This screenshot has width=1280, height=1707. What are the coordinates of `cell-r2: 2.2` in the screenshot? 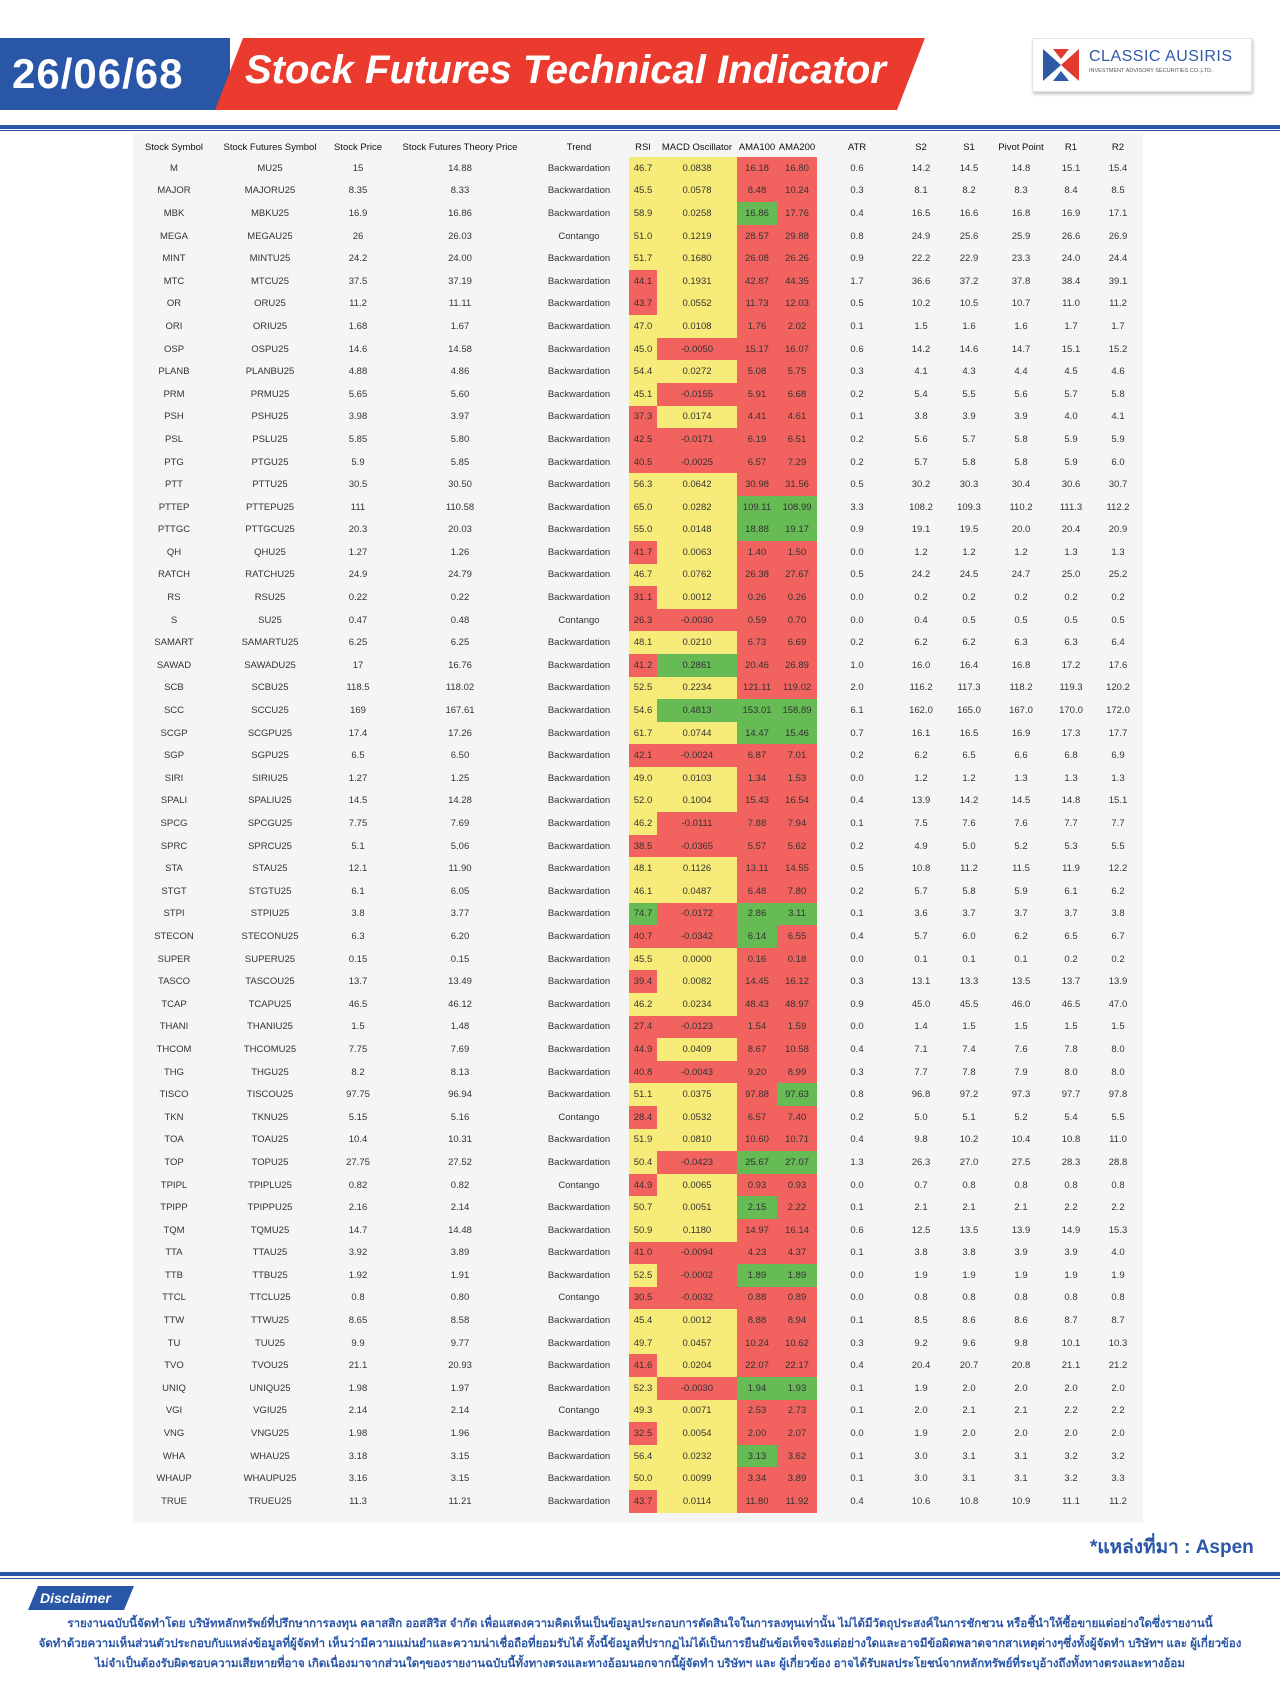 It's located at (1118, 1411).